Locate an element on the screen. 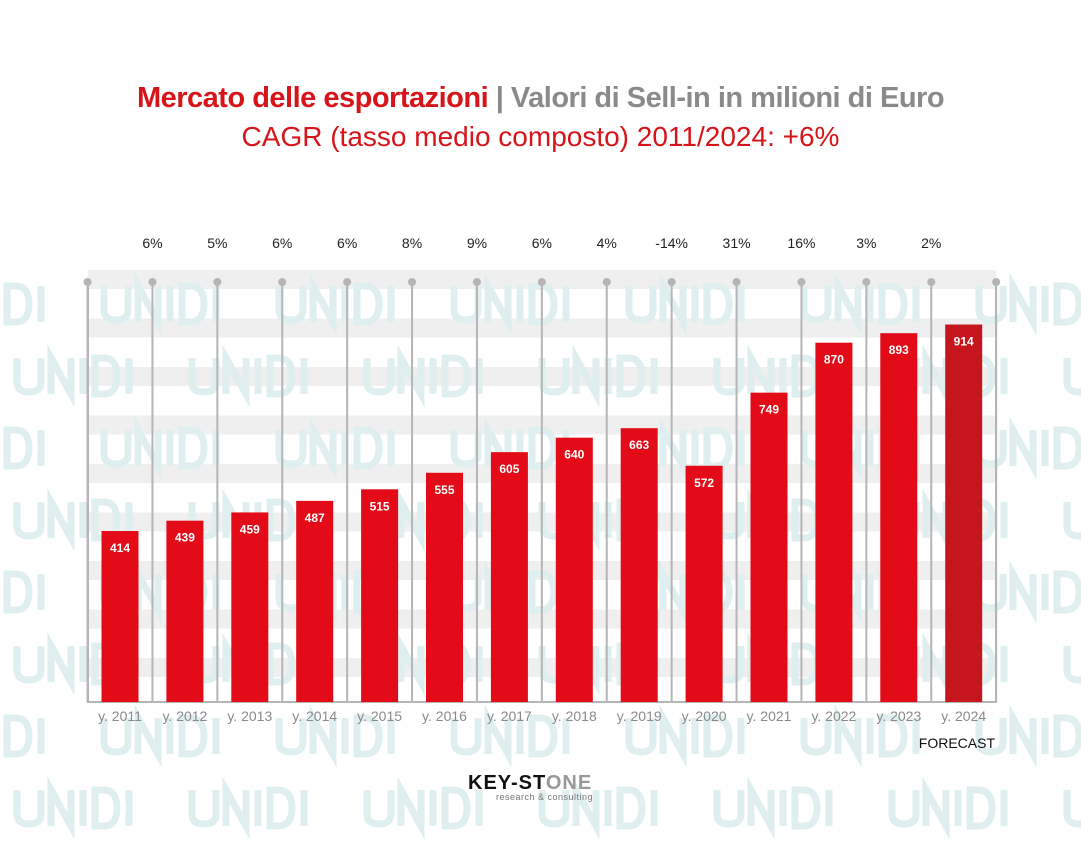 This screenshot has width=1081, height=851. growth-label: 4% is located at coordinates (607, 243).